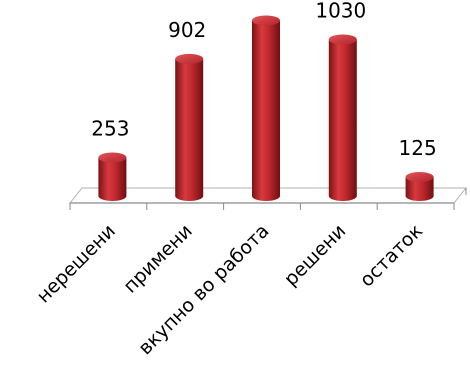 Image resolution: width=470 pixels, height=392 pixels. What do you see at coordinates (391, 255) in the screenshot?
I see `category-label: остаток` at bounding box center [391, 255].